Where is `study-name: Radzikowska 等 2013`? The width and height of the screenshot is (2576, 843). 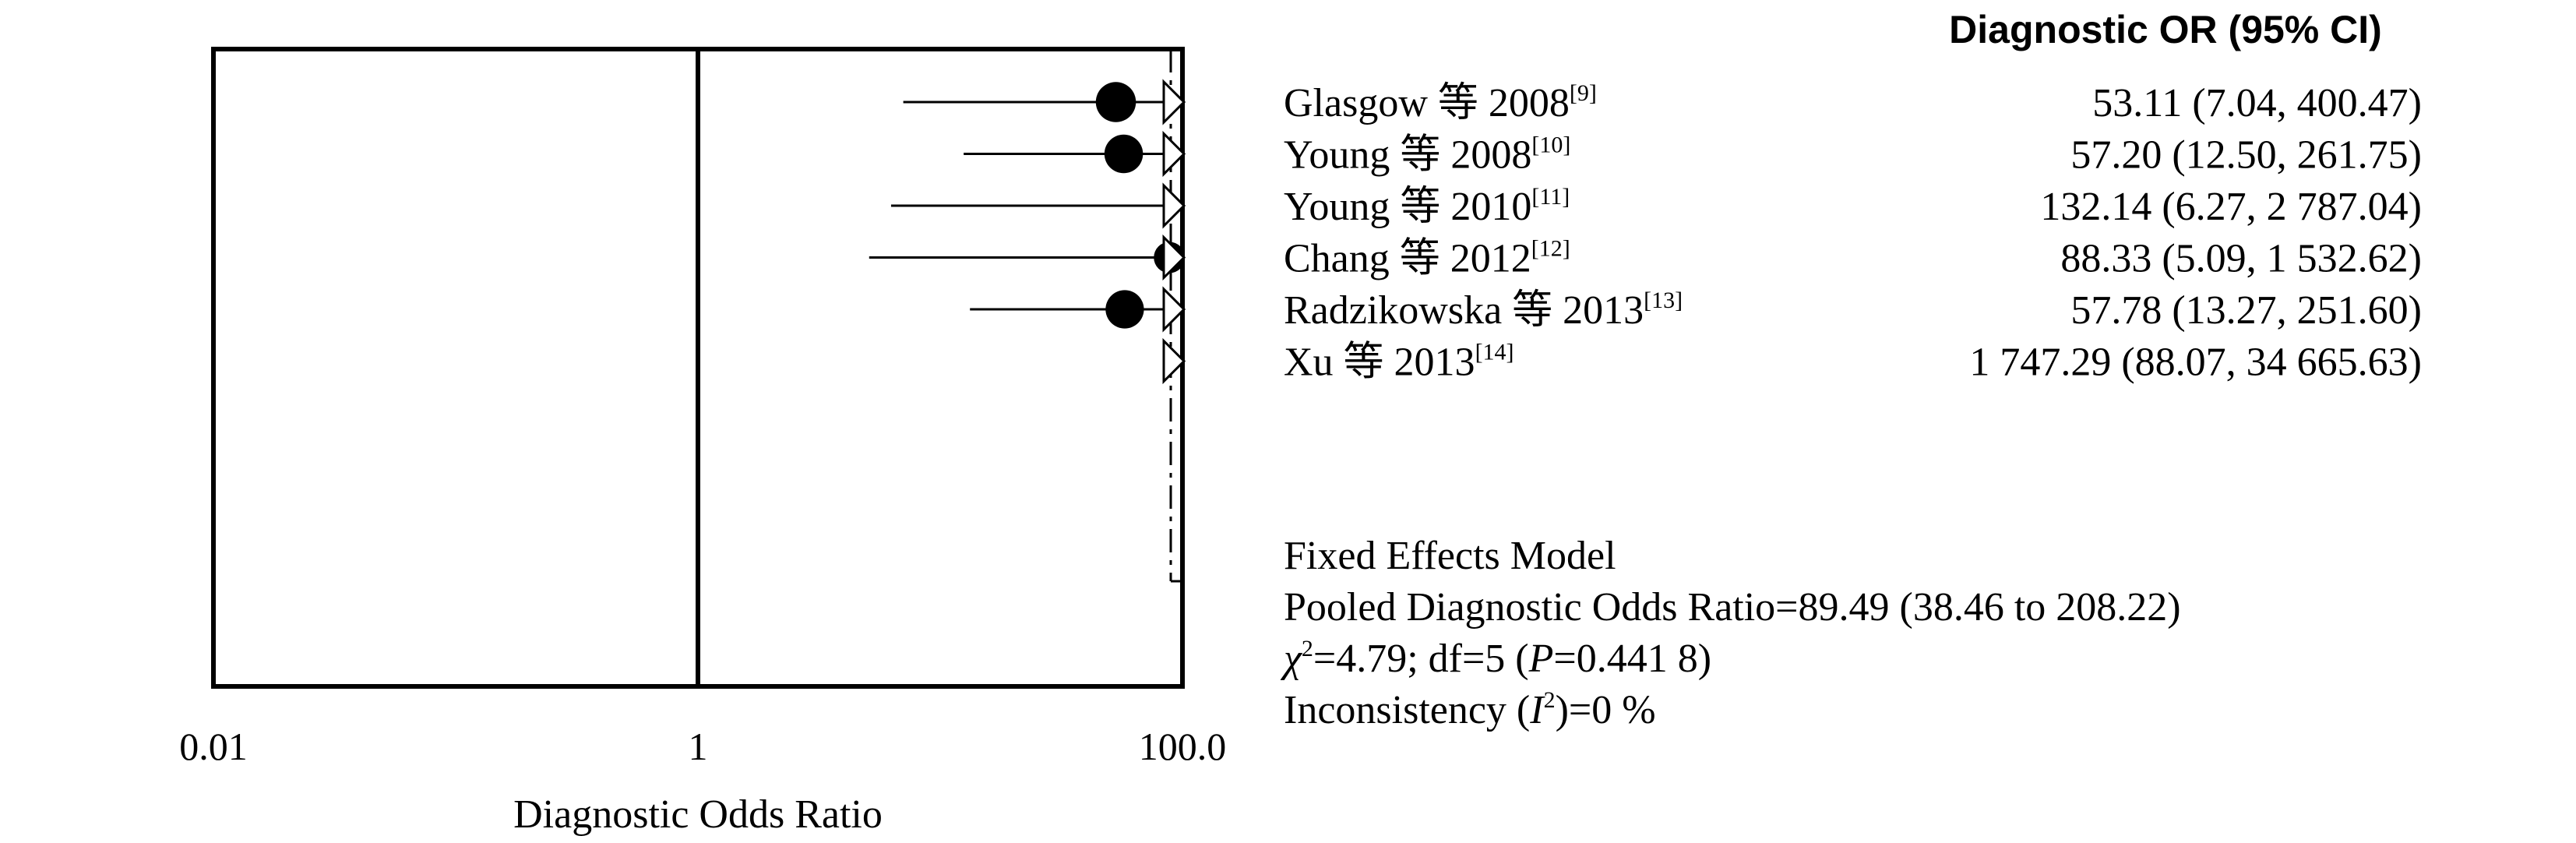
study-name: Radzikowska 等 2013 is located at coordinates (1464, 310).